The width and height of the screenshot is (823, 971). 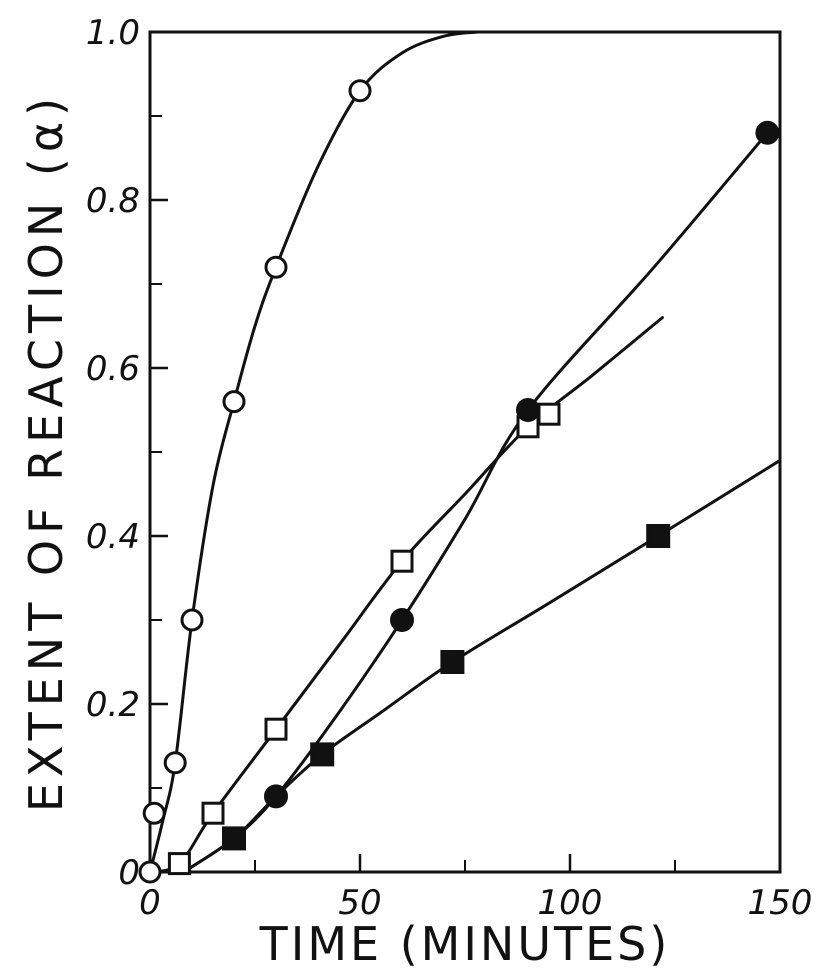 I want to click on y-tick-label: 0, so click(x=129, y=873).